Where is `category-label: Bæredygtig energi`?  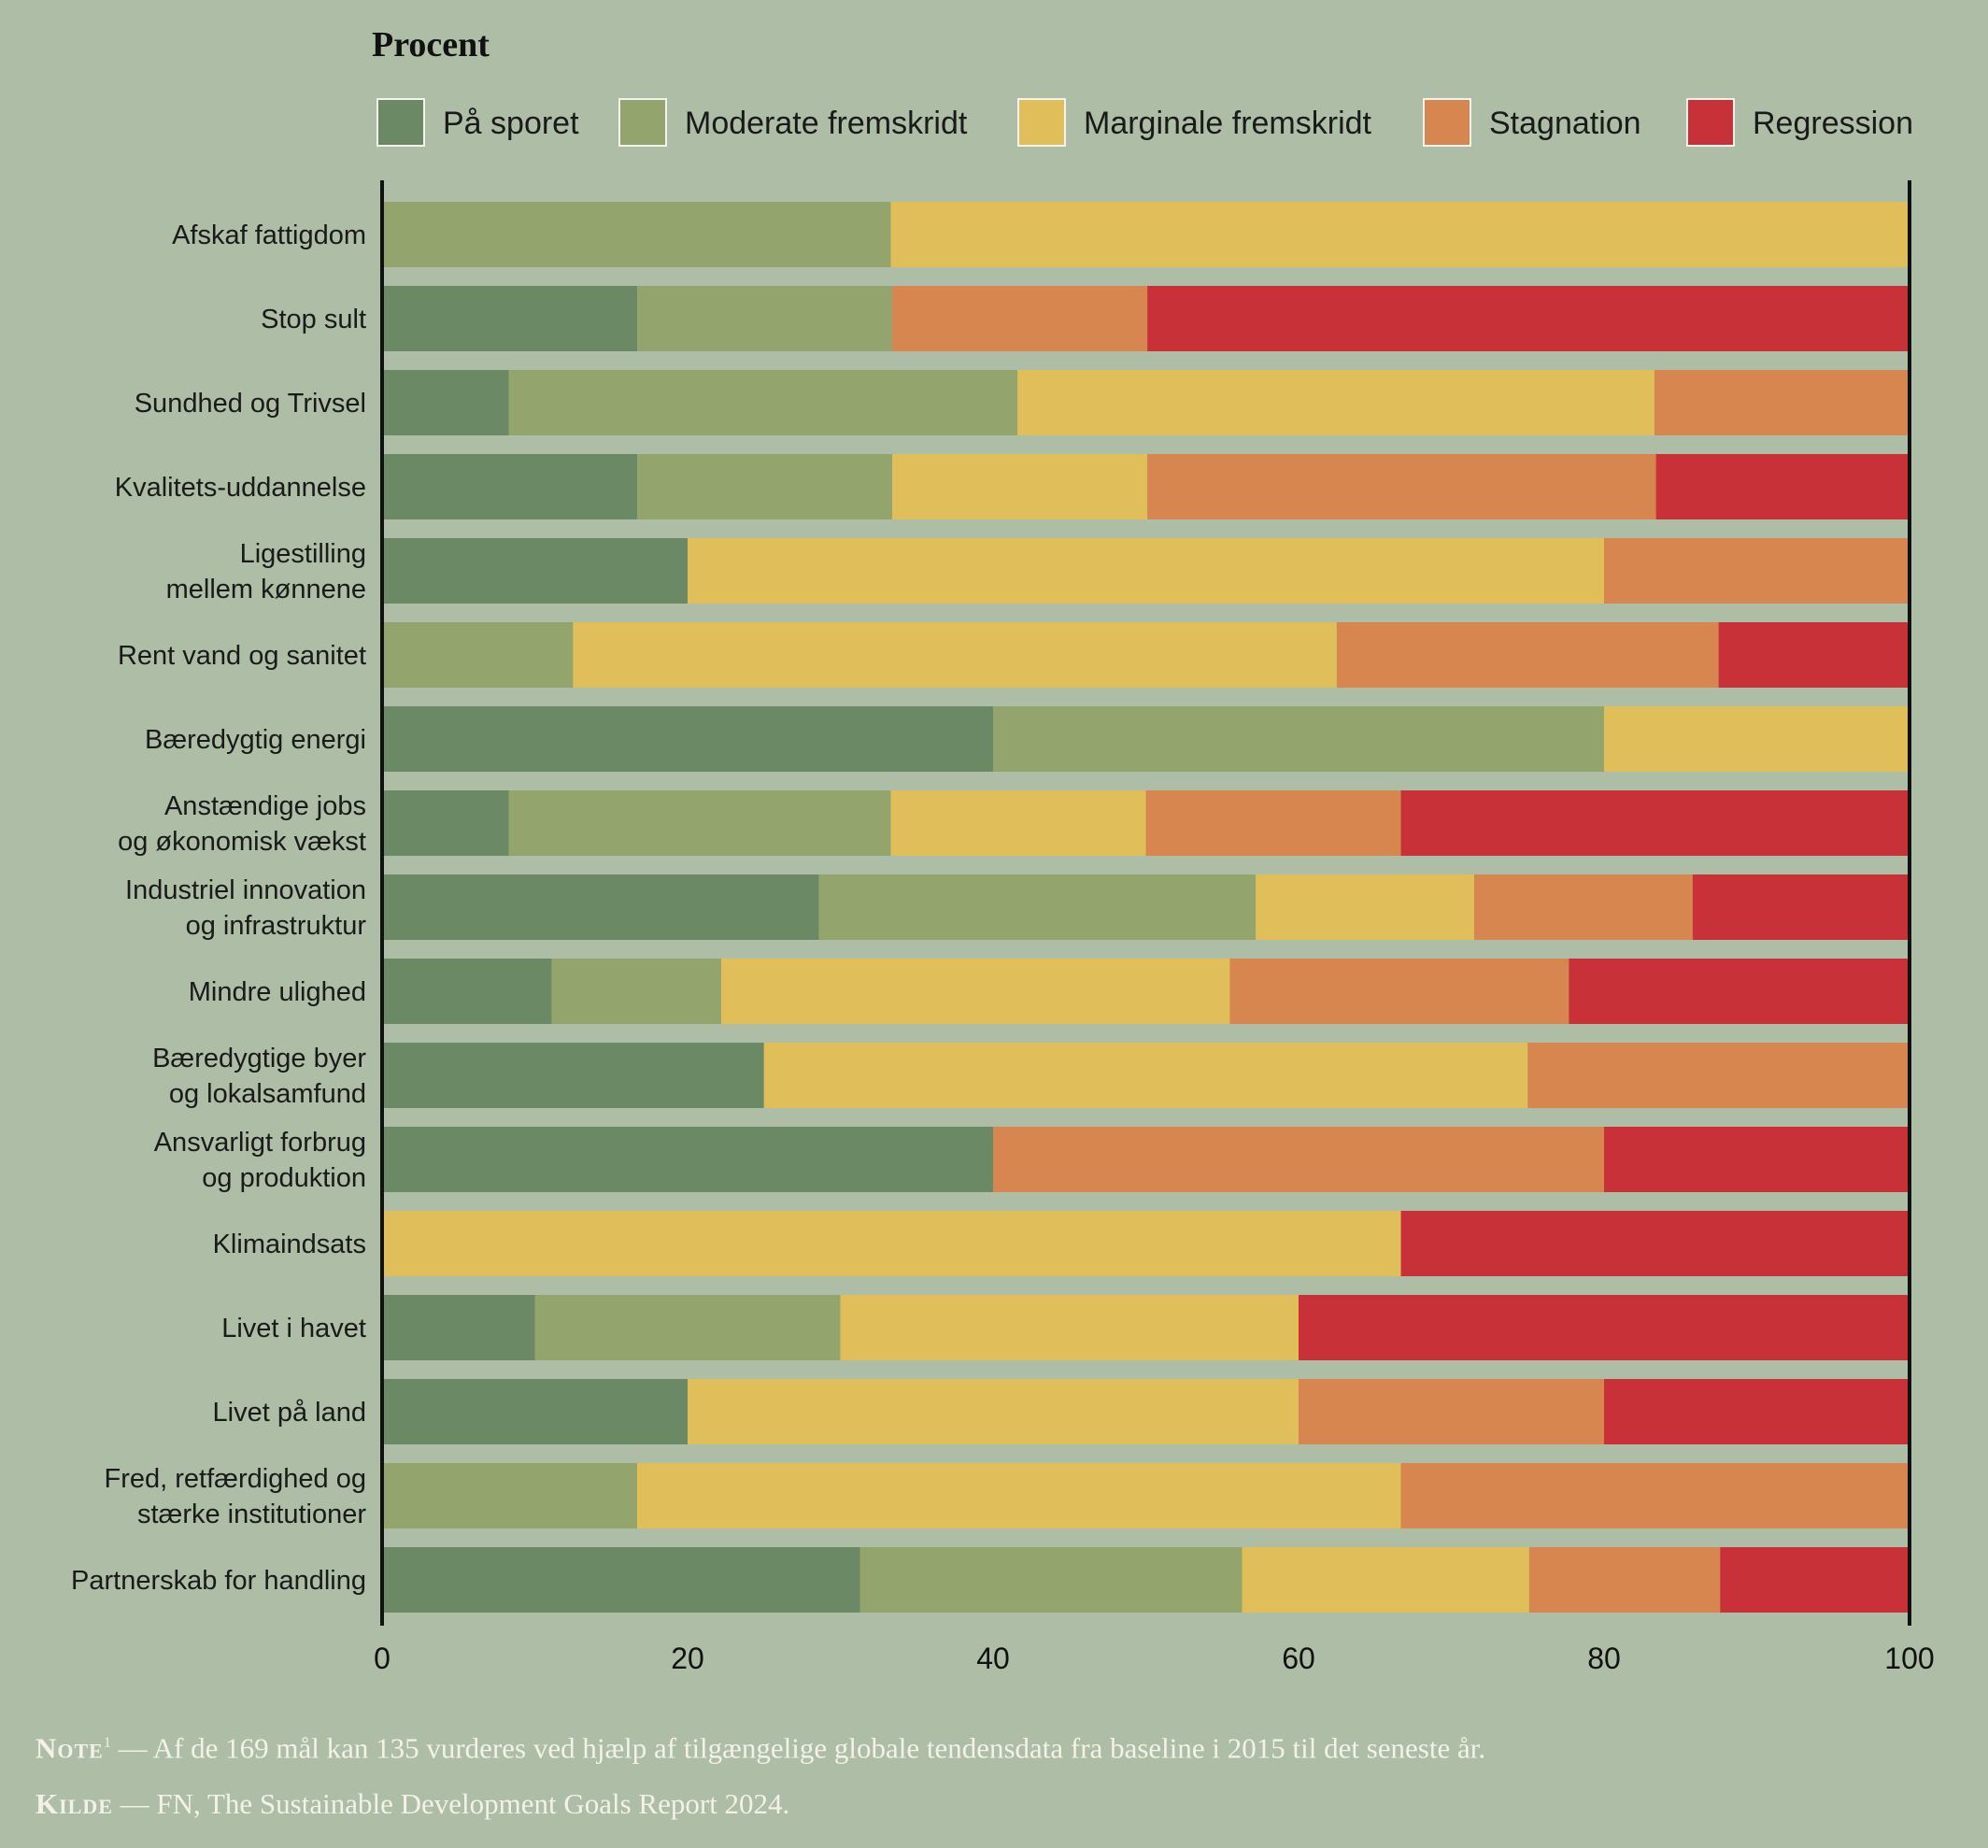
category-label: Bæredygtig energi is located at coordinates (255, 740).